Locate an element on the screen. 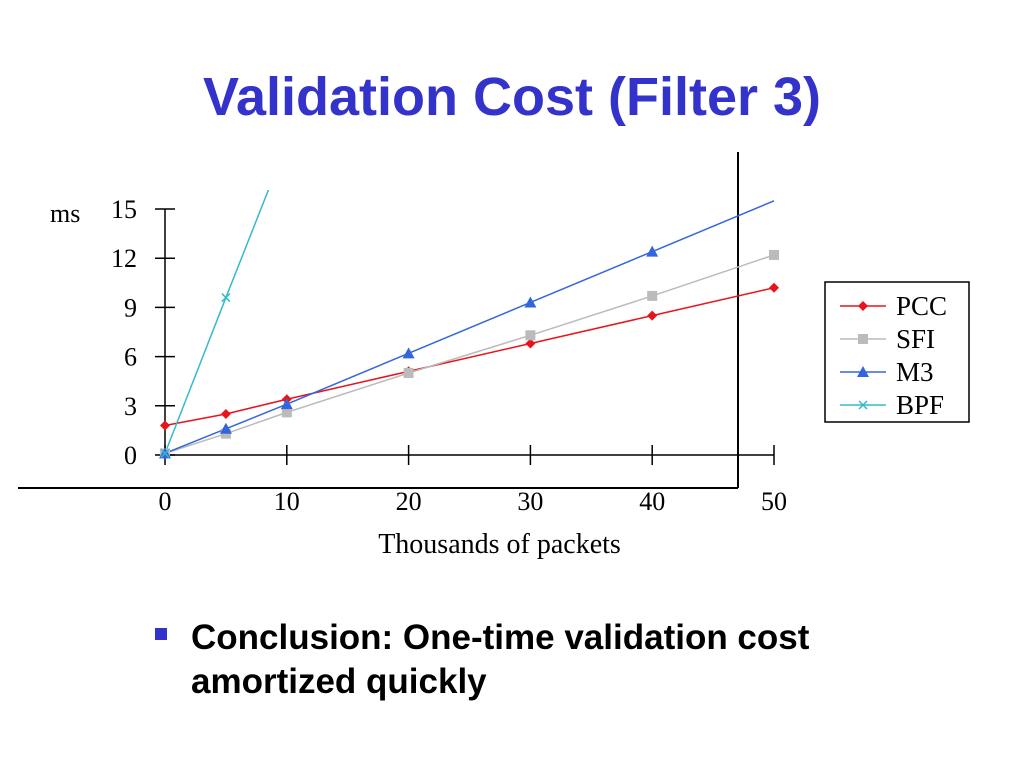  legend-label-bpf: BPF is located at coordinates (920, 405).